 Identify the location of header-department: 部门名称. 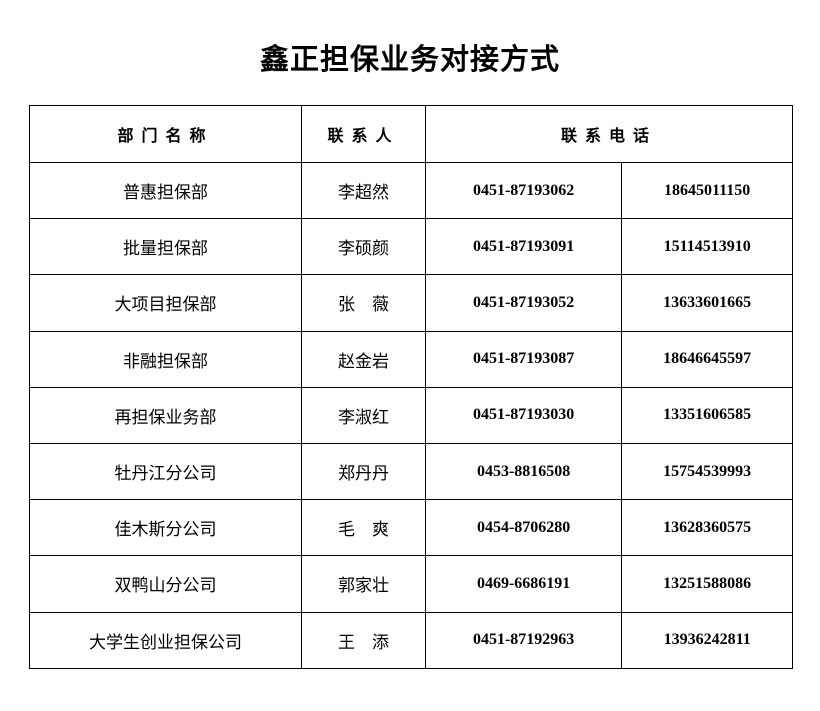
(165, 134).